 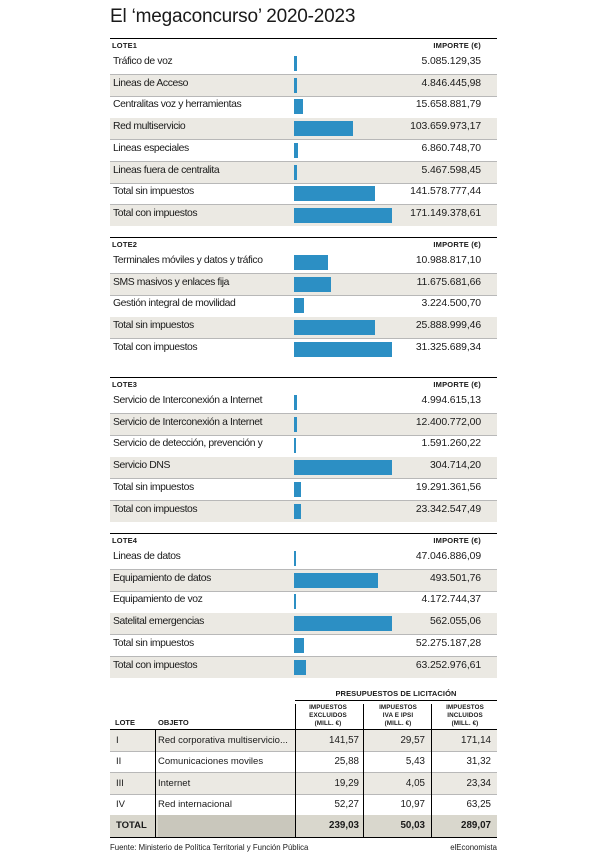 What do you see at coordinates (412, 740) in the screenshot?
I see `iva-cell: 29,57` at bounding box center [412, 740].